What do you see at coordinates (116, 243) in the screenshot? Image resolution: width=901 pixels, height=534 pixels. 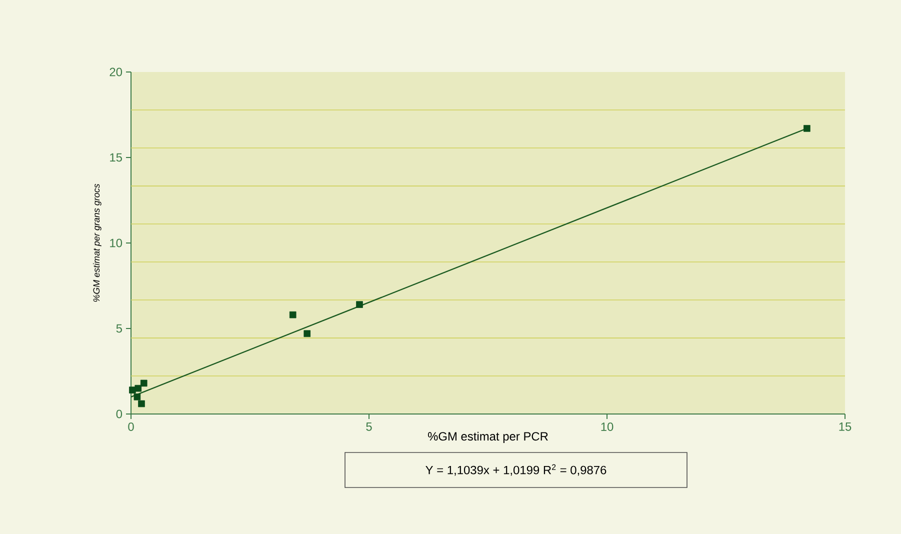 I see `y-tick-label: 10` at bounding box center [116, 243].